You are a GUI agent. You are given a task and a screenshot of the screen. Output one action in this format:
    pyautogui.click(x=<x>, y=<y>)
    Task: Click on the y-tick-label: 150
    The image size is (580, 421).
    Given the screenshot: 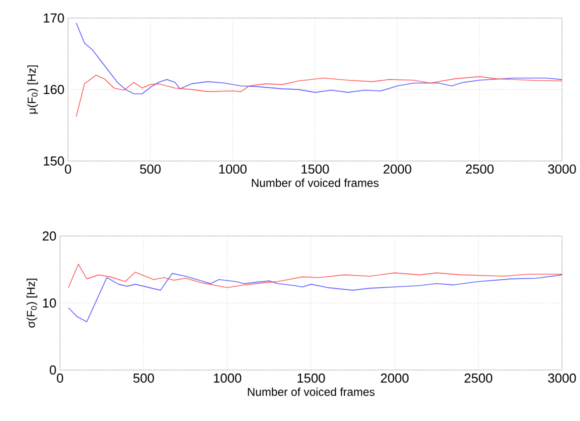 What is the action you would take?
    pyautogui.click(x=54, y=161)
    